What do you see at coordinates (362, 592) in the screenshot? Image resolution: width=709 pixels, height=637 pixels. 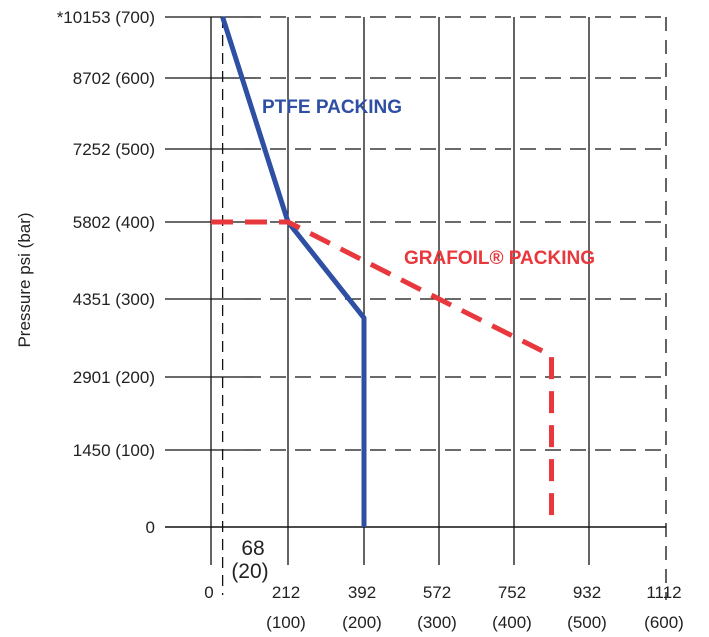 I see `x-tick-label-2: 392` at bounding box center [362, 592].